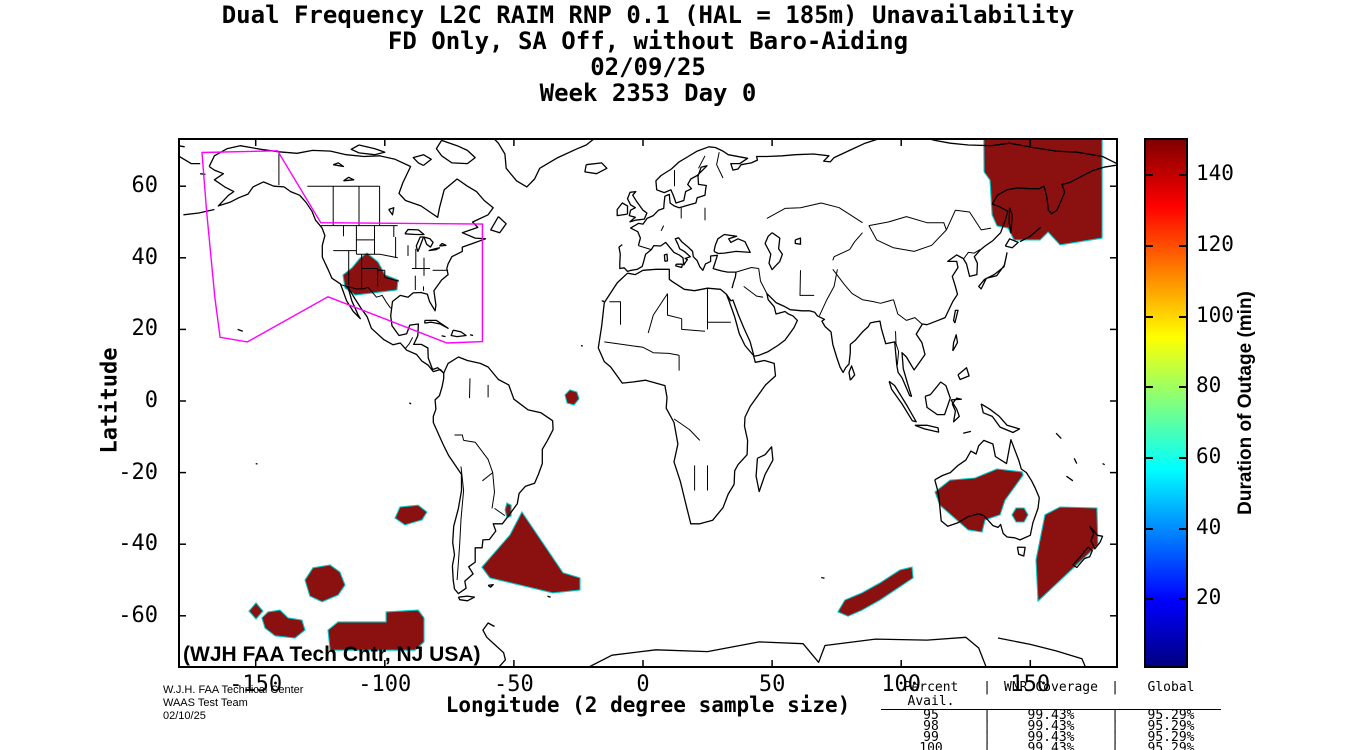  What do you see at coordinates (514, 684) in the screenshot?
I see `x-tick-label: -50` at bounding box center [514, 684].